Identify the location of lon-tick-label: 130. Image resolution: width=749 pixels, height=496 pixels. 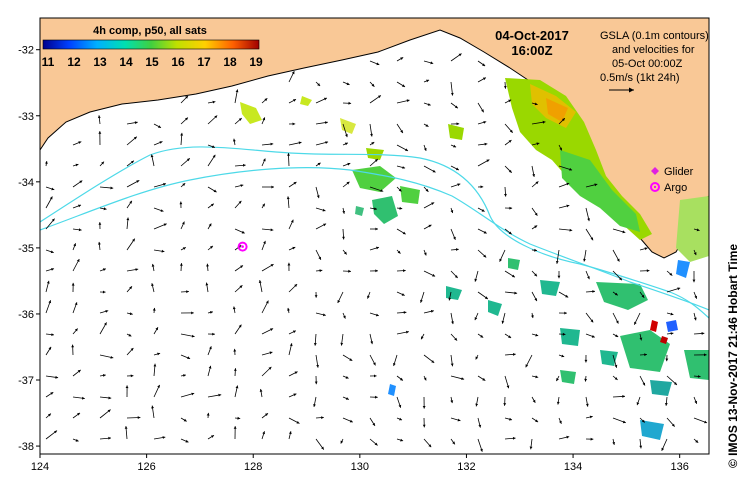
(360, 467).